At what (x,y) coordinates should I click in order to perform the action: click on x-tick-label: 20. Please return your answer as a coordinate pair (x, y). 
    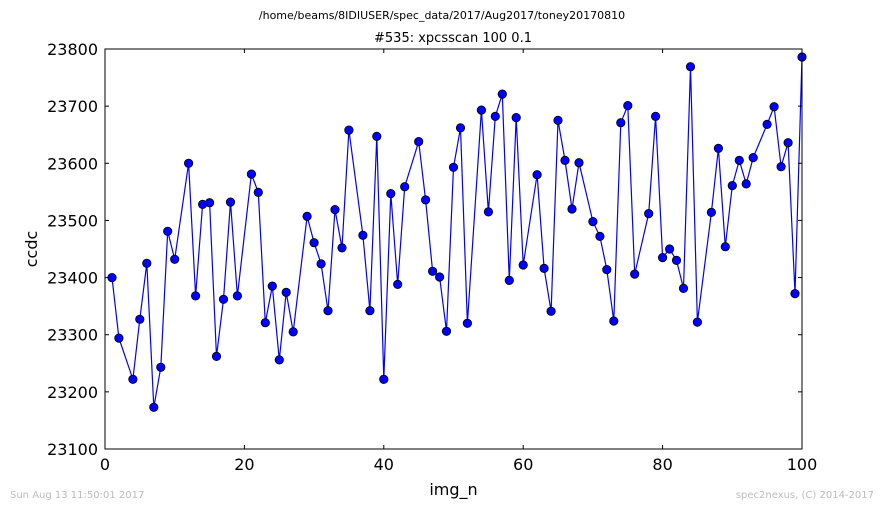
    Looking at the image, I should click on (244, 464).